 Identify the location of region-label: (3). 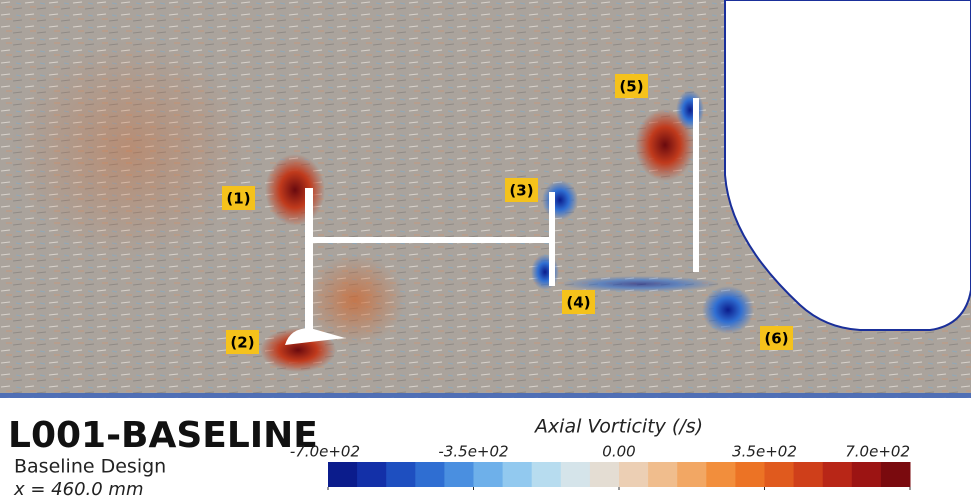
(521, 191).